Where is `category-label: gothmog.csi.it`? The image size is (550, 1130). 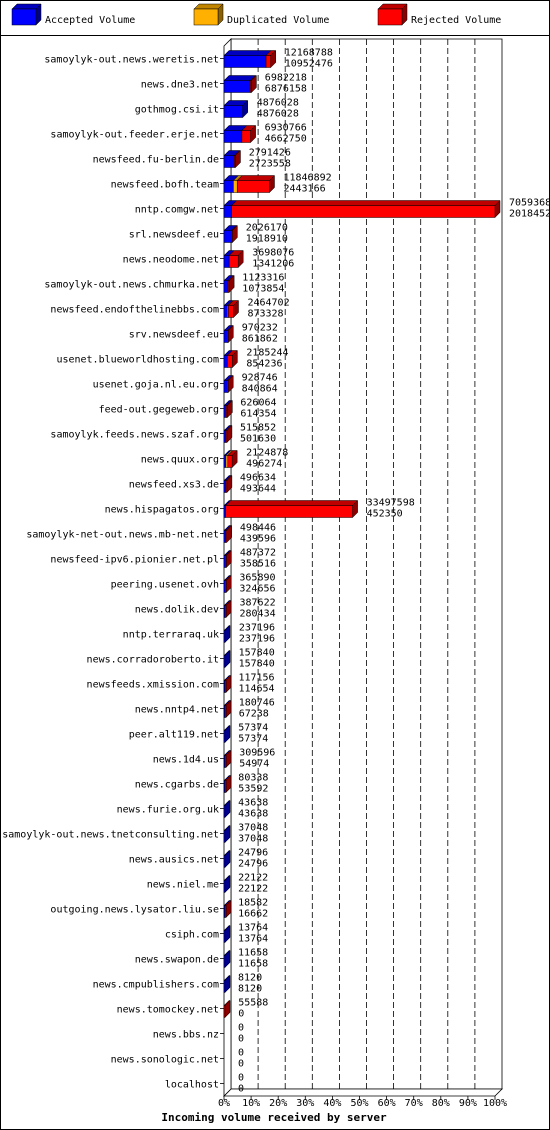 category-label: gothmog.csi.it is located at coordinates (177, 110).